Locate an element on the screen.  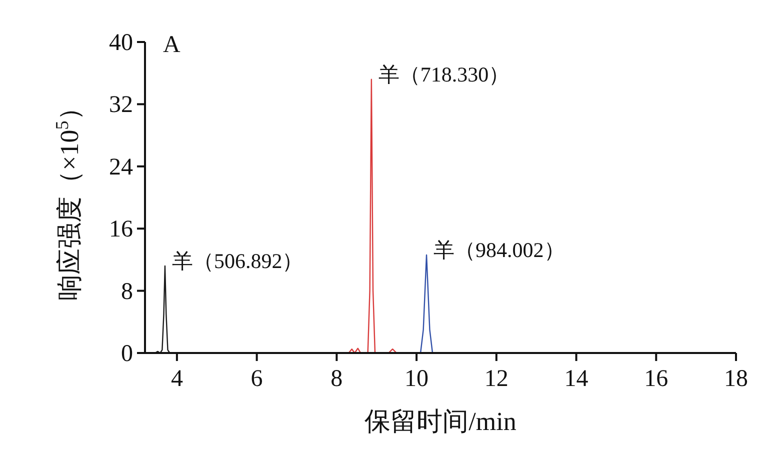
y-tick-label: 24 is located at coordinates (121, 167).